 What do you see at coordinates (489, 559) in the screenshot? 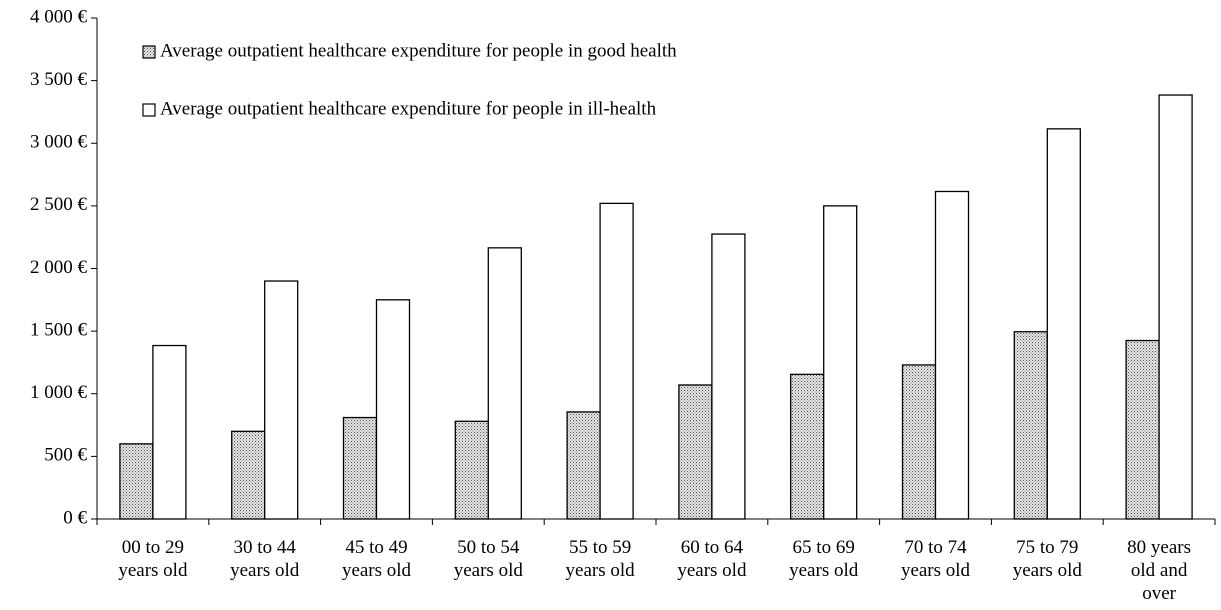
I see `x-tick-label: 50 to 54 years old` at bounding box center [489, 559].